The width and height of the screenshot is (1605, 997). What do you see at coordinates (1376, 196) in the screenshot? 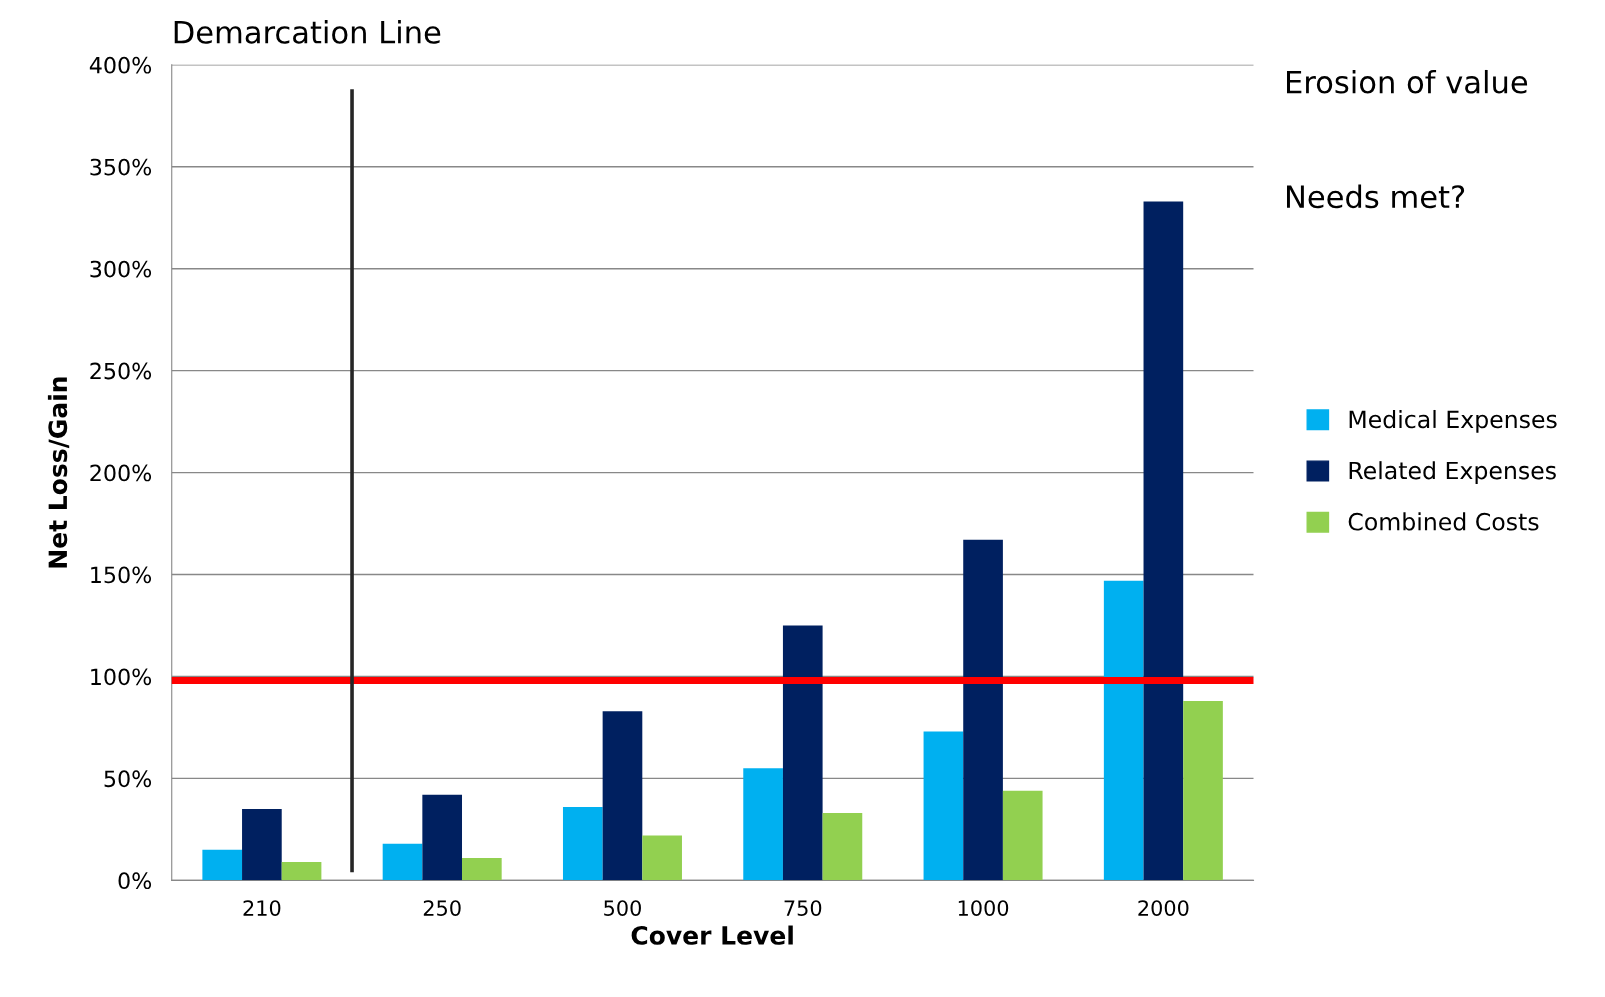
I see `text: Needs met?` at bounding box center [1376, 196].